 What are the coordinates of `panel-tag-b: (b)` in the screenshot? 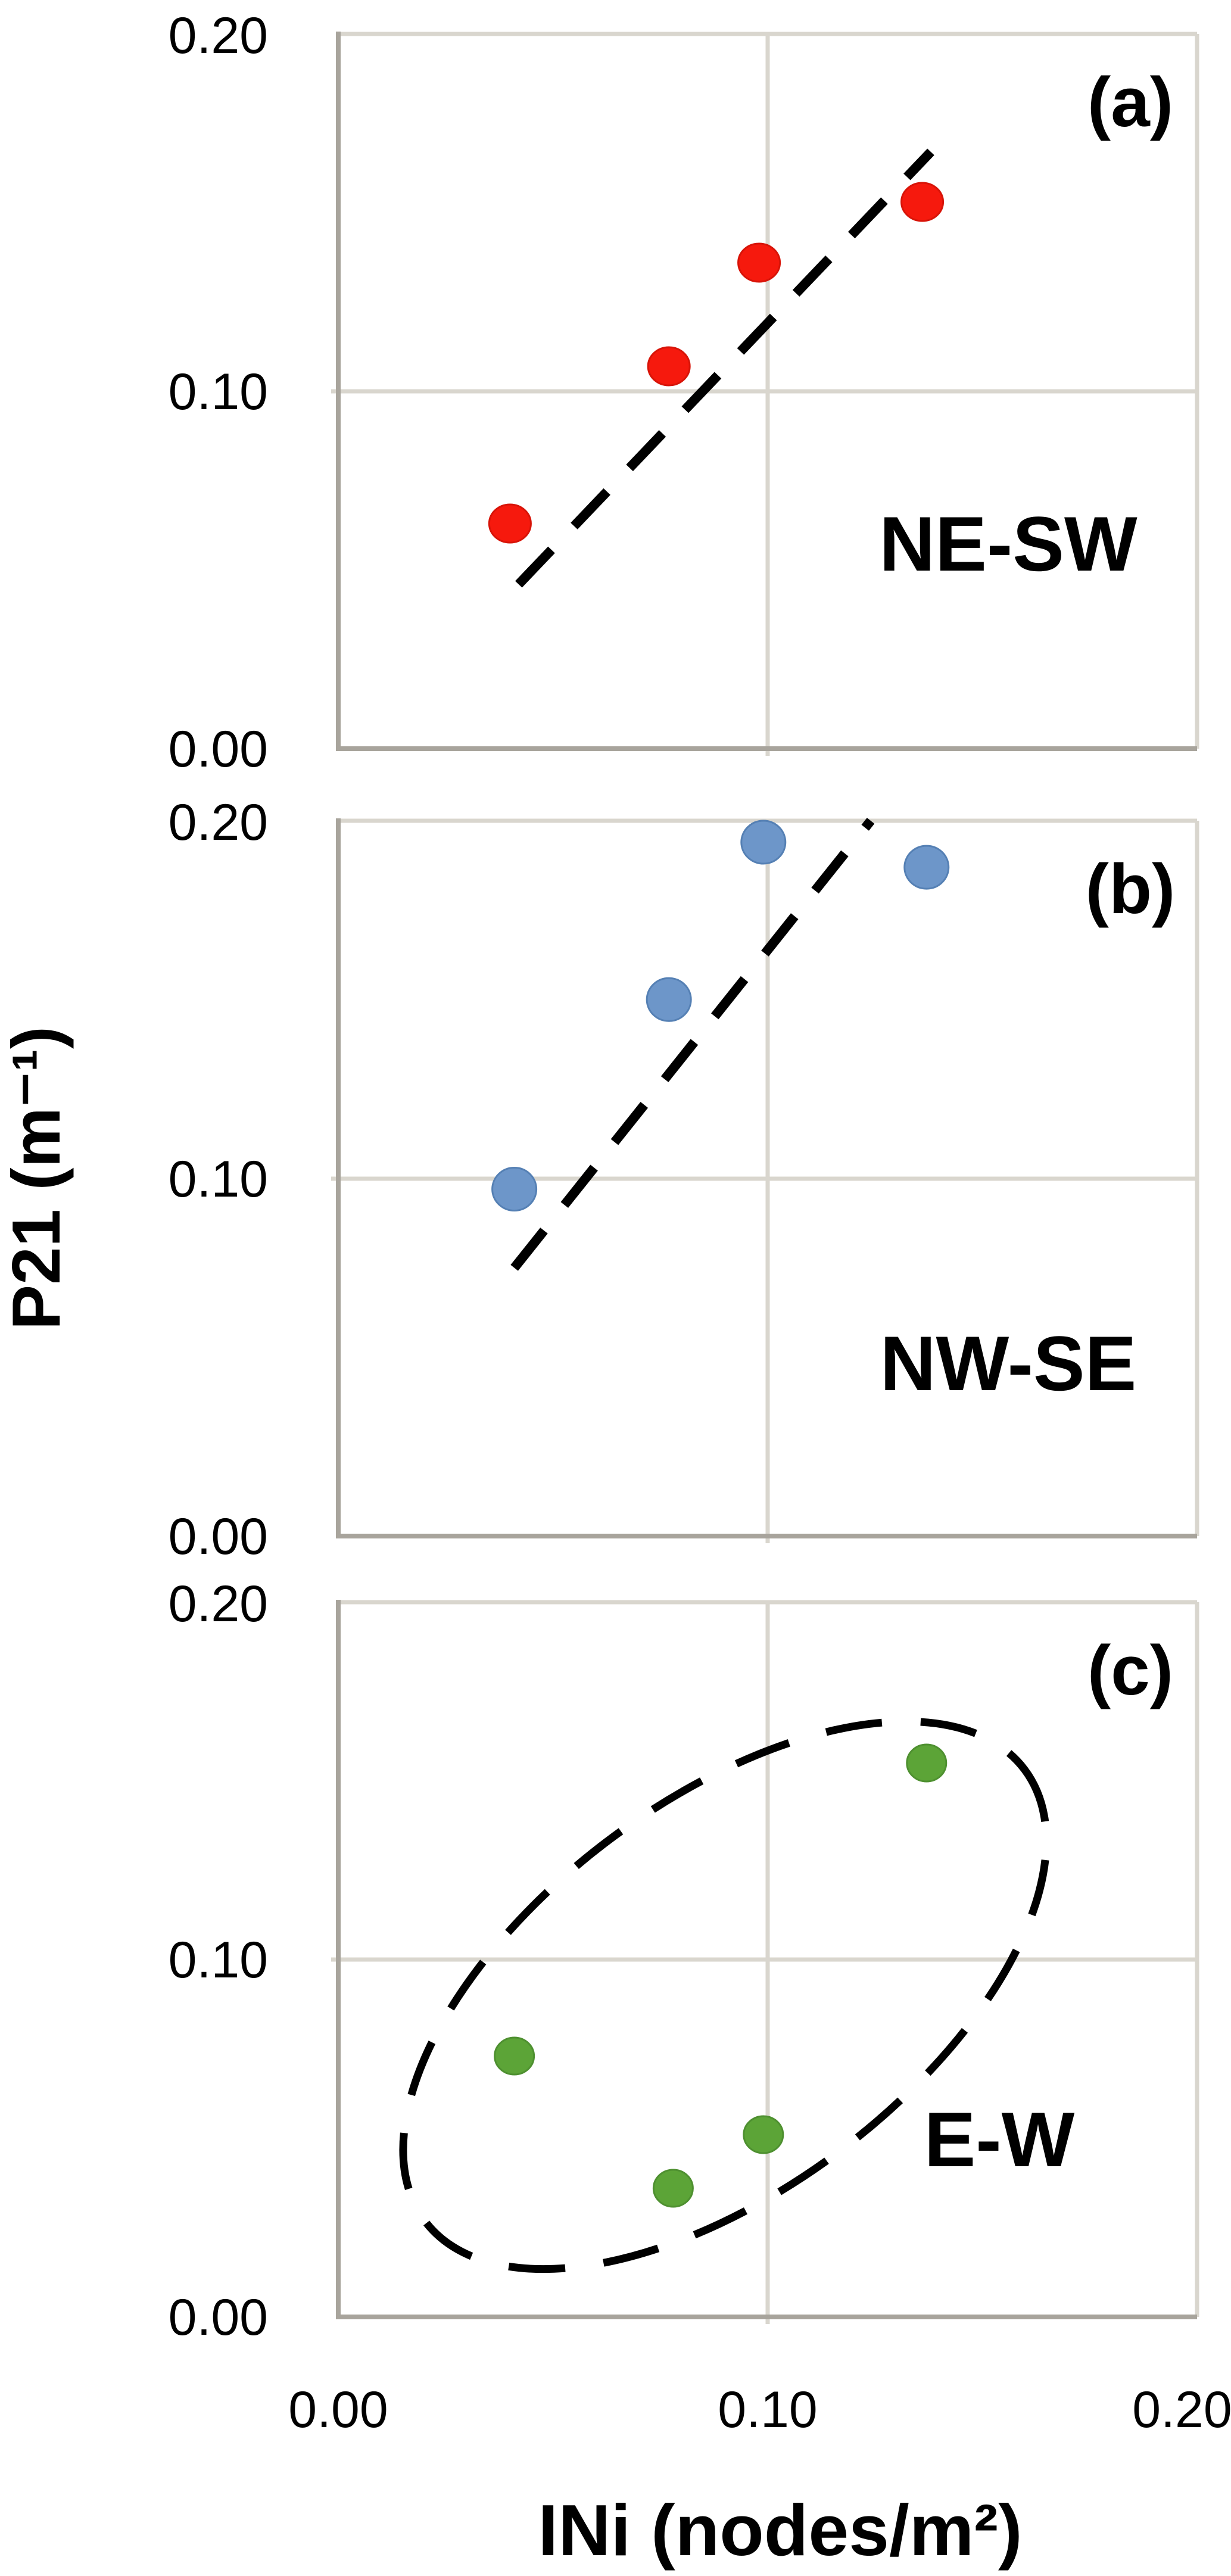 It's located at (1131, 889).